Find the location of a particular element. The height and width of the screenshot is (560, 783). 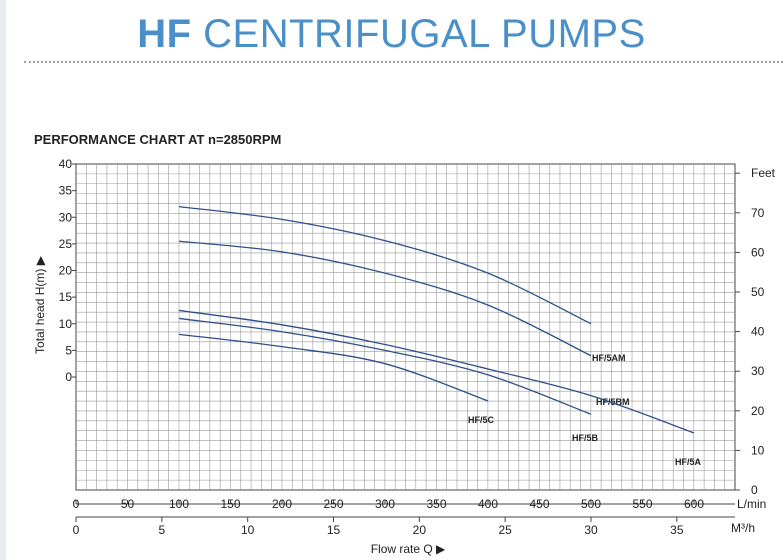

series-line-hf-5b is located at coordinates (385, 366).